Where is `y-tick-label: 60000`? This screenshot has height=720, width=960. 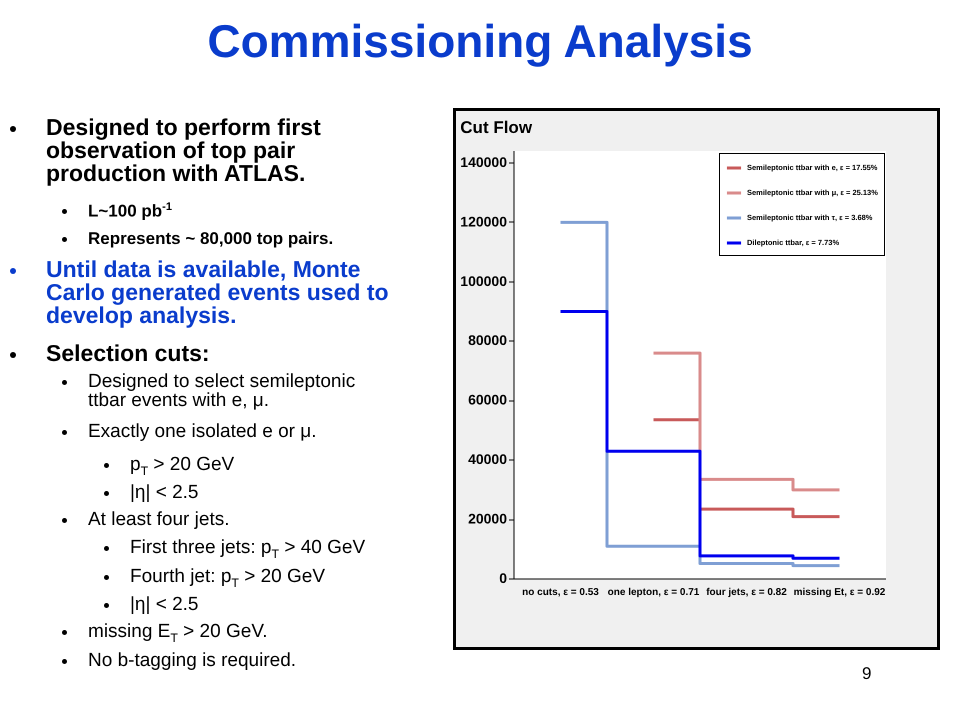
y-tick-label: 60000 is located at coordinates (488, 400).